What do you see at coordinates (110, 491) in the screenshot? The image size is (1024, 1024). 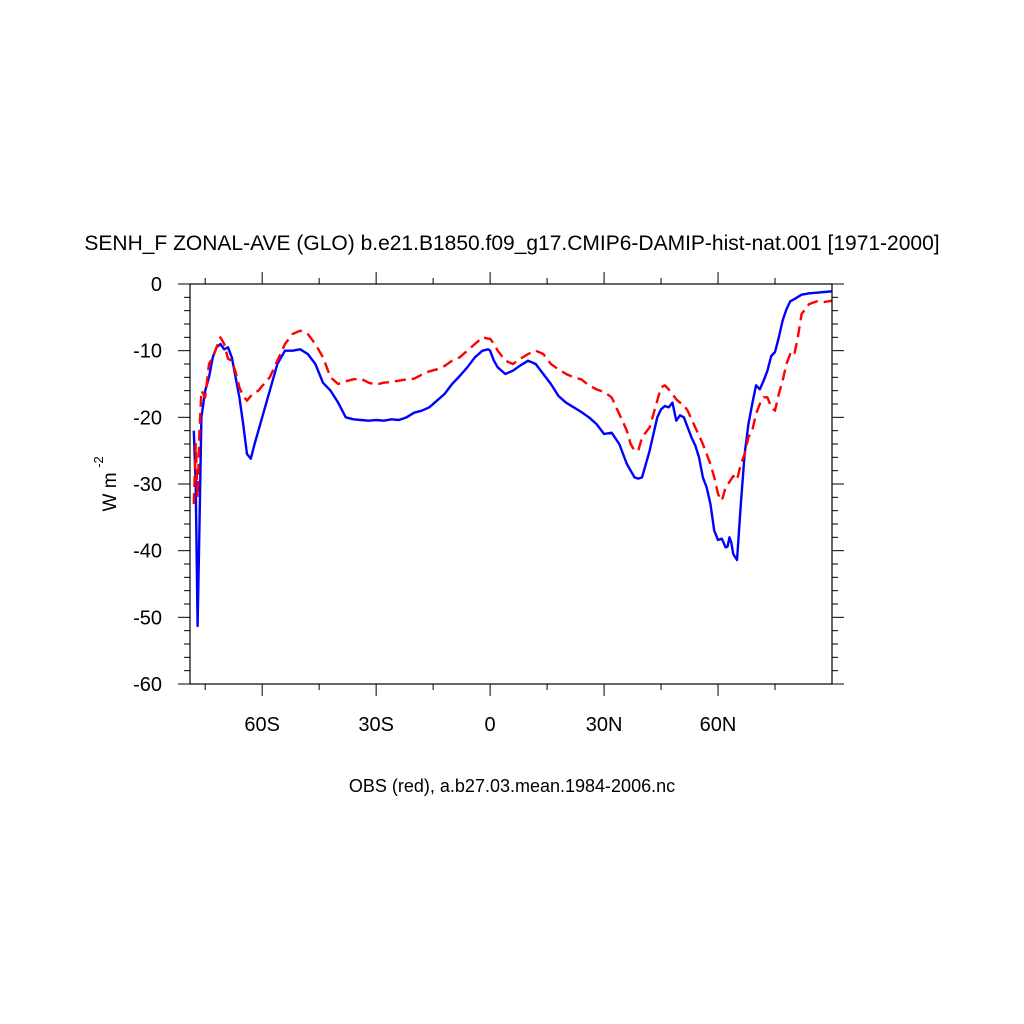 I see `y-axis-label-main: W m` at bounding box center [110, 491].